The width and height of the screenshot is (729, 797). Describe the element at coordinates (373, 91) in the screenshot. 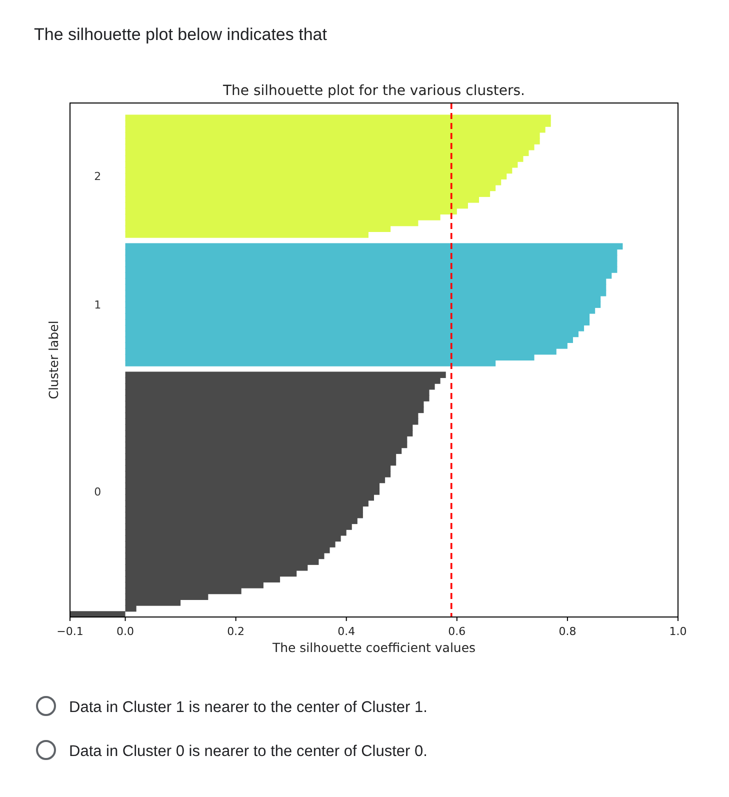

I see `chart-title: The silhouette plot for the various clusters.` at that location.